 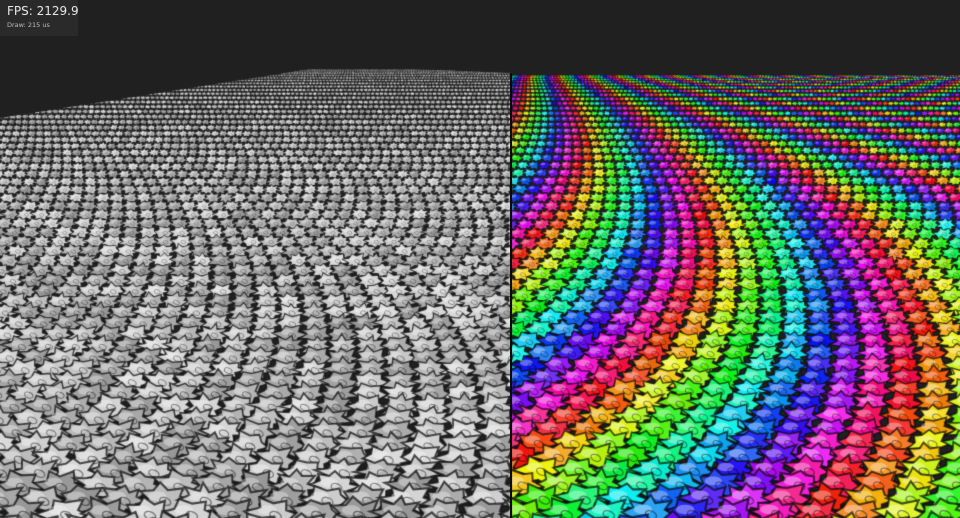 I want to click on stats-overlay: FPS: 2129.9 Draw: 215 us, so click(x=39, y=18).